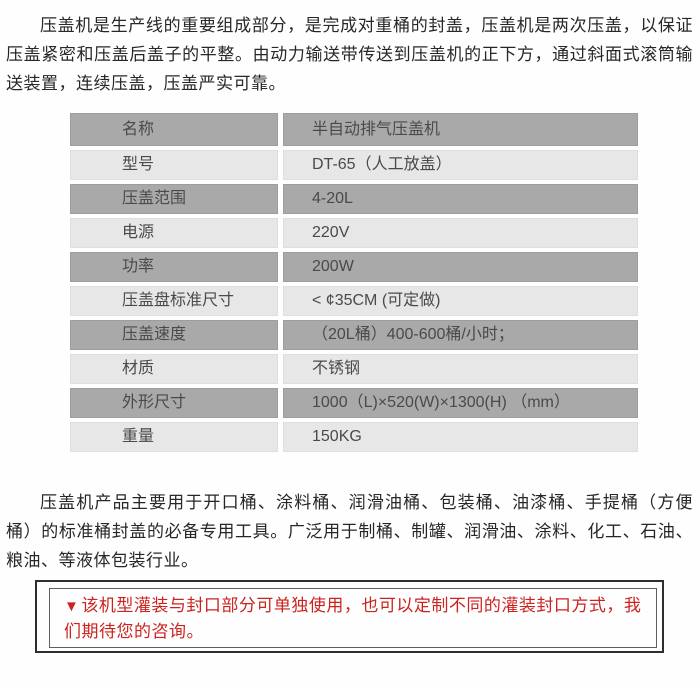 The width and height of the screenshot is (700, 686). What do you see at coordinates (174, 267) in the screenshot?
I see `spec-label: 功率` at bounding box center [174, 267].